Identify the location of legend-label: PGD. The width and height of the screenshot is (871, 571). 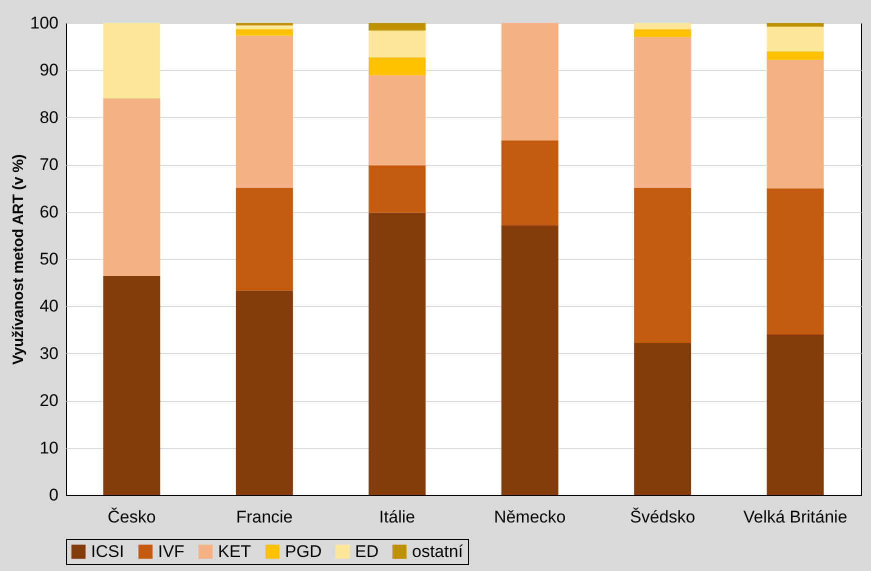
(303, 551).